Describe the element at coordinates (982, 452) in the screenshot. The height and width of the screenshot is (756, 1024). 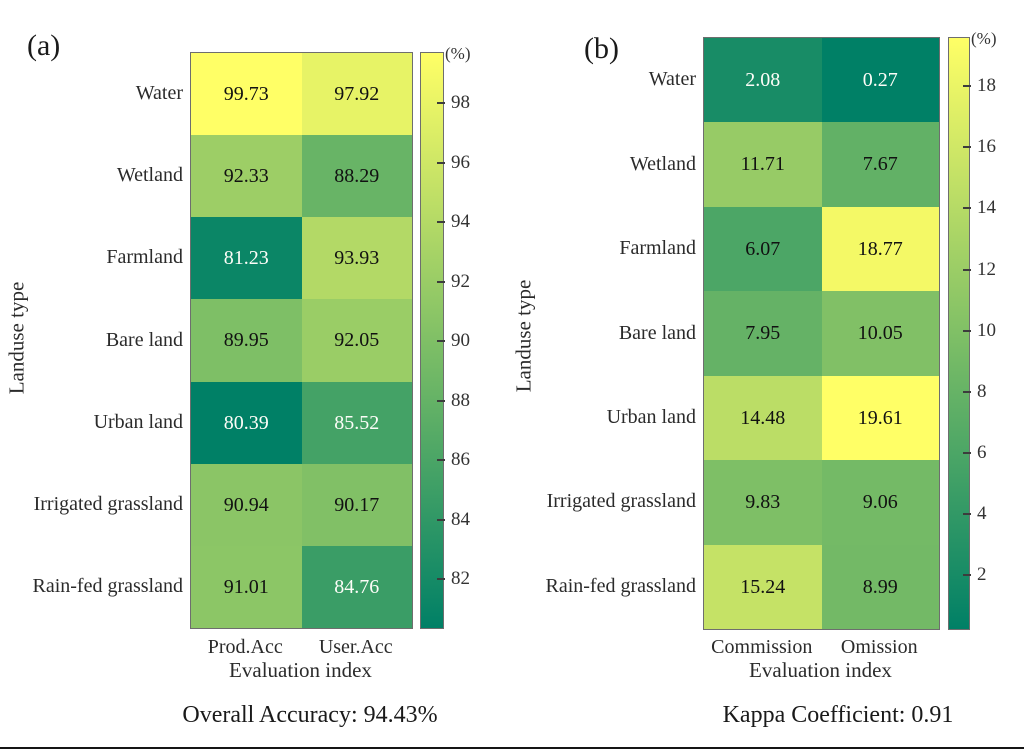
I see `colorbar-tick-label: 6` at that location.